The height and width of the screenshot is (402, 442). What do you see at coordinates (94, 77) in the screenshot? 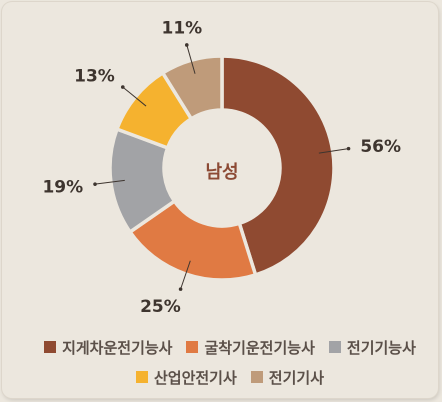
I see `slice-label-industrial-safety: 13%` at bounding box center [94, 77].